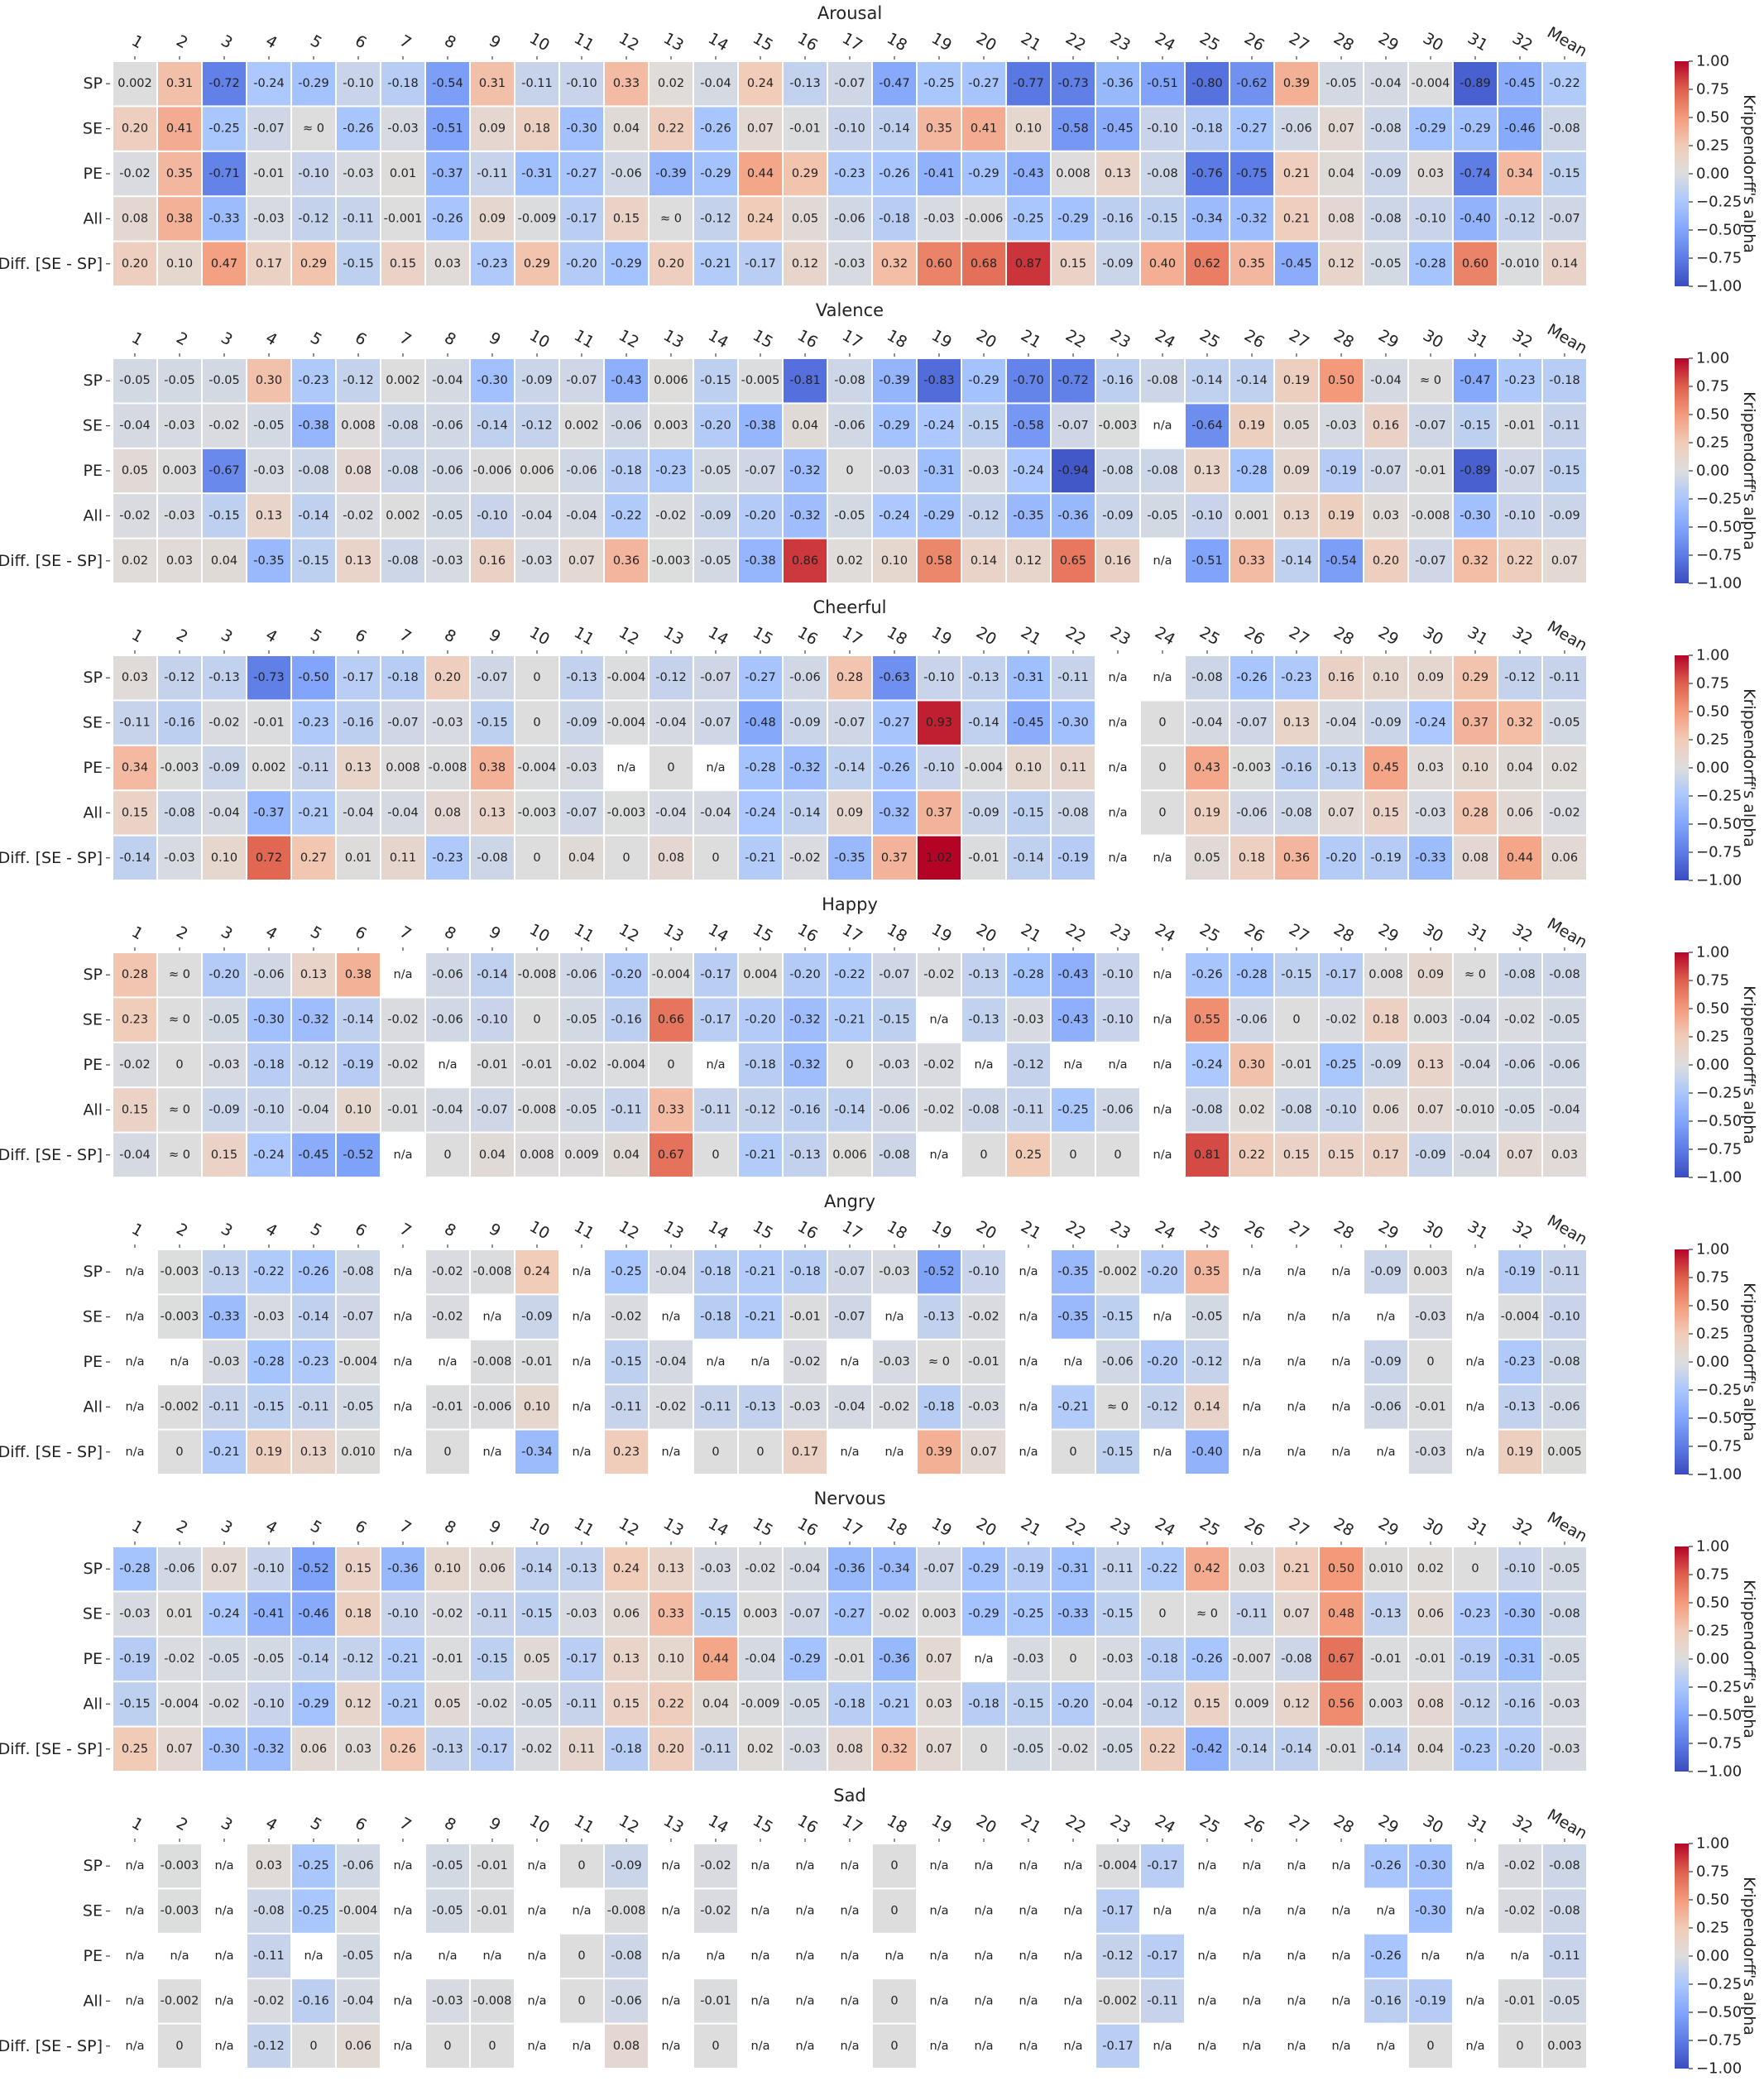  What do you see at coordinates (135, 1749) in the screenshot?
I see `cell-label: 0.25` at bounding box center [135, 1749].